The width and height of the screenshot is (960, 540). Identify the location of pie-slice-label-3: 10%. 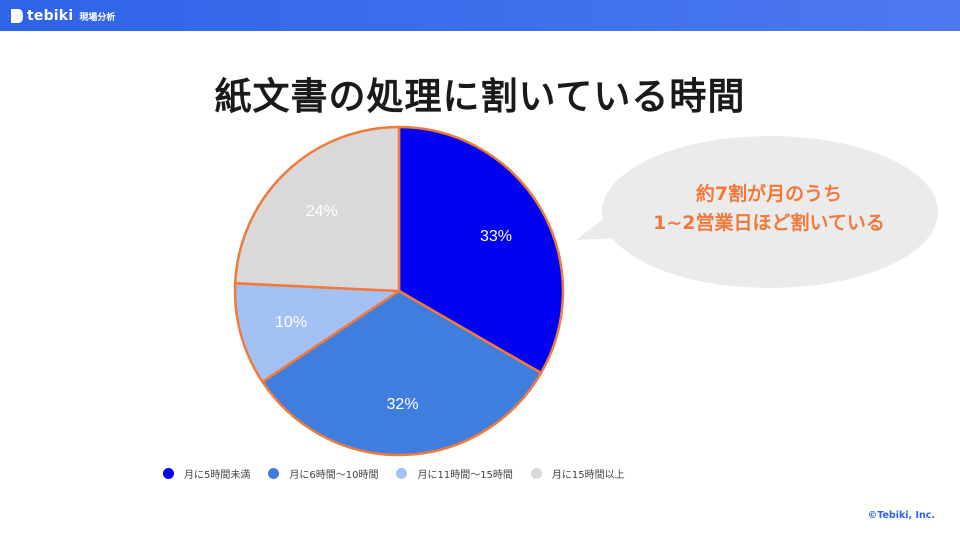
(291, 322).